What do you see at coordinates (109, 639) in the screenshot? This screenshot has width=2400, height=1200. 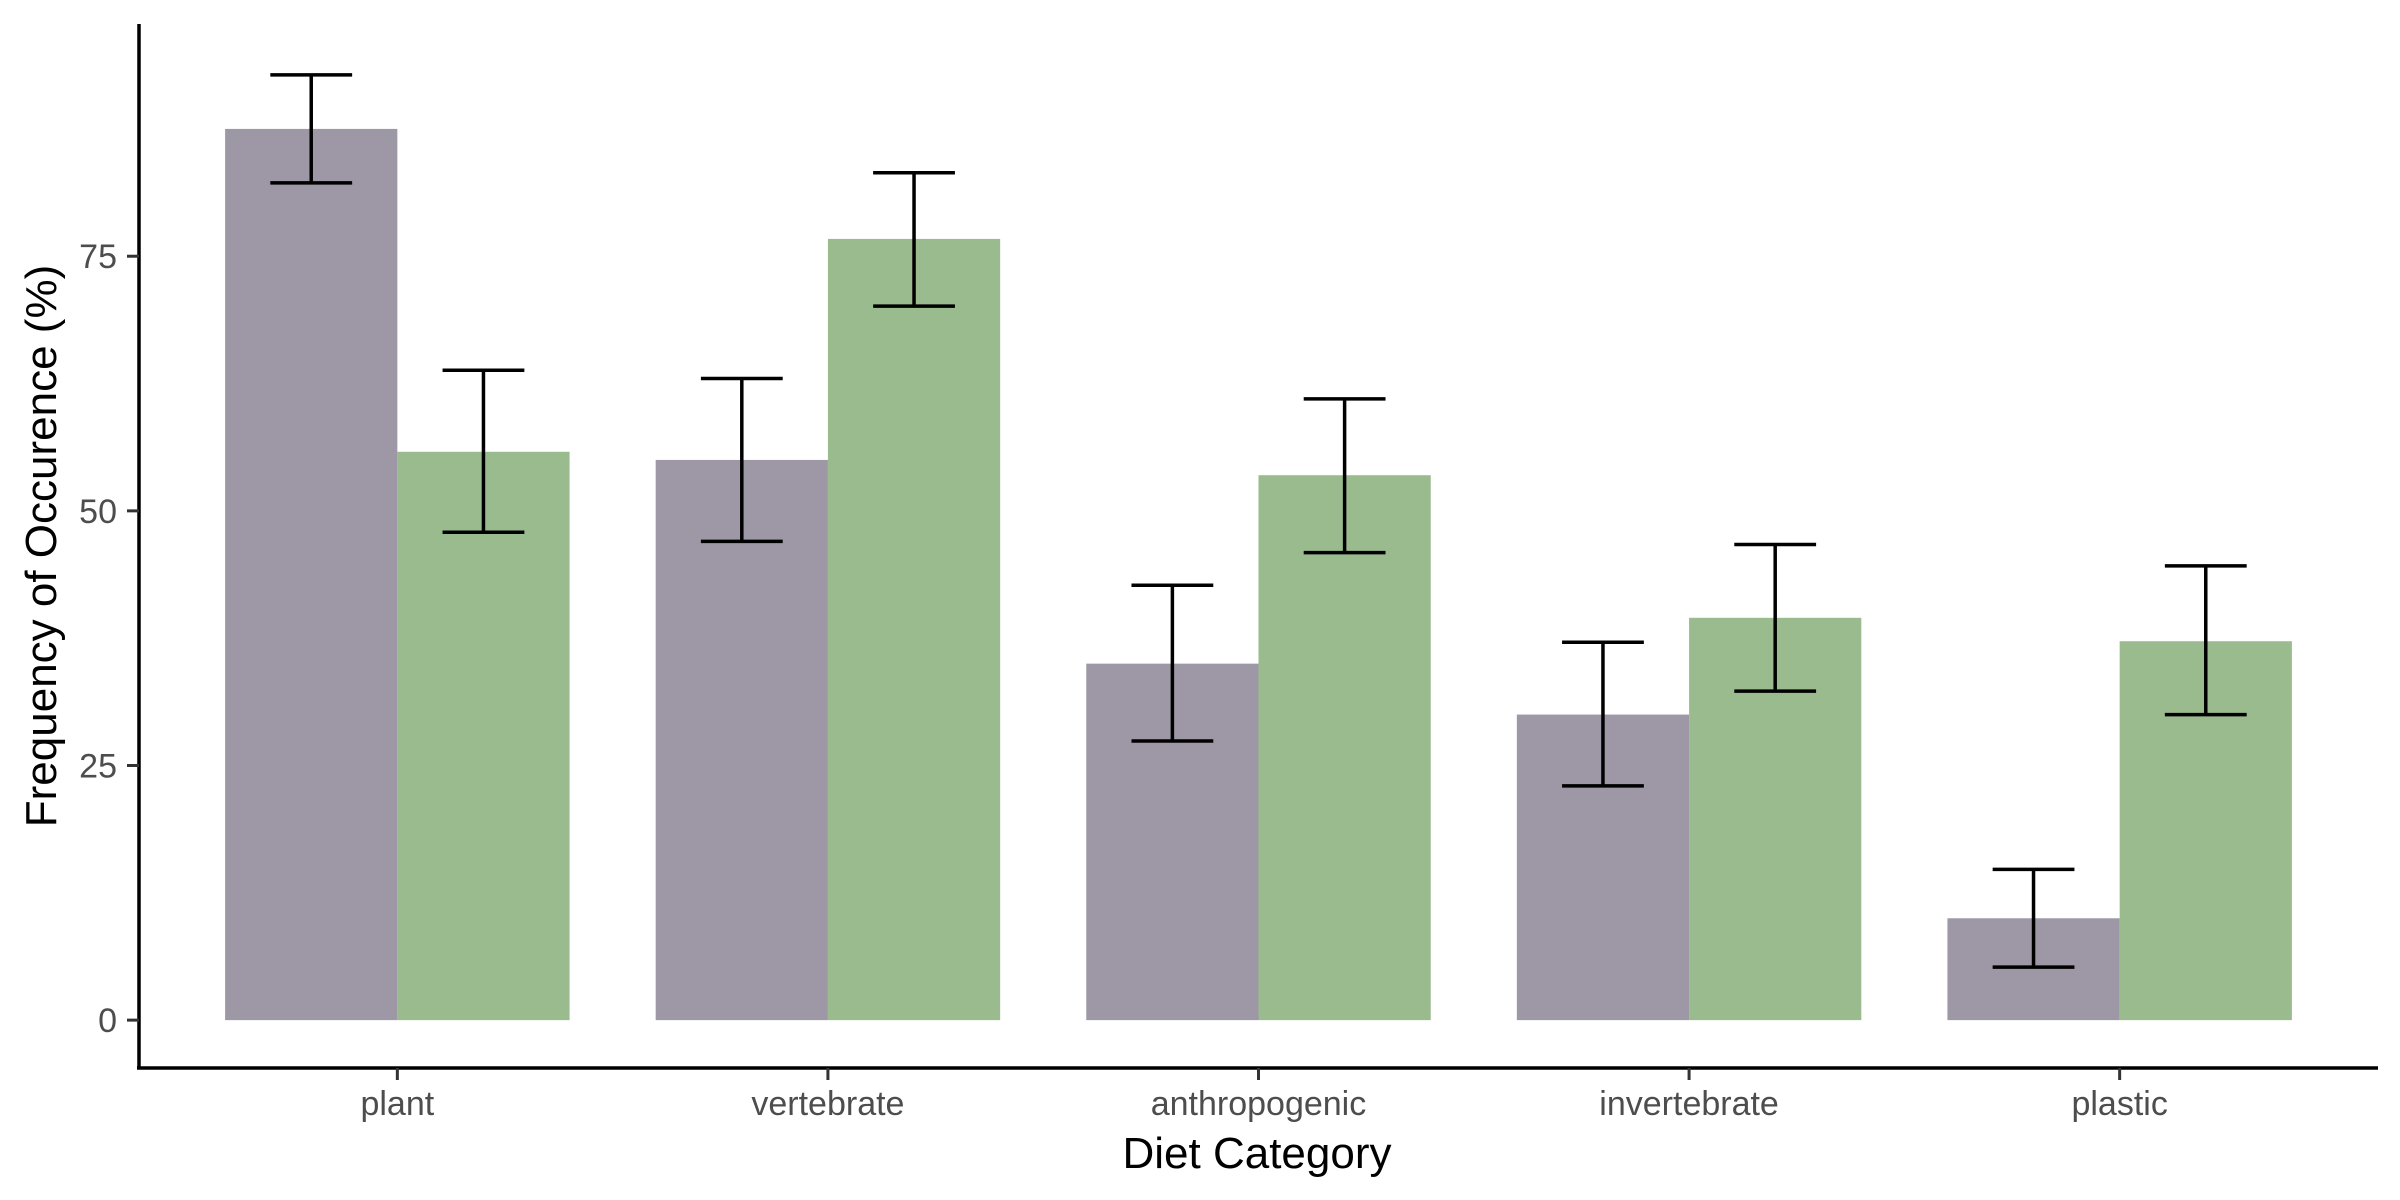 I see `y-ticks-layer: 0 25 50 75` at bounding box center [109, 639].